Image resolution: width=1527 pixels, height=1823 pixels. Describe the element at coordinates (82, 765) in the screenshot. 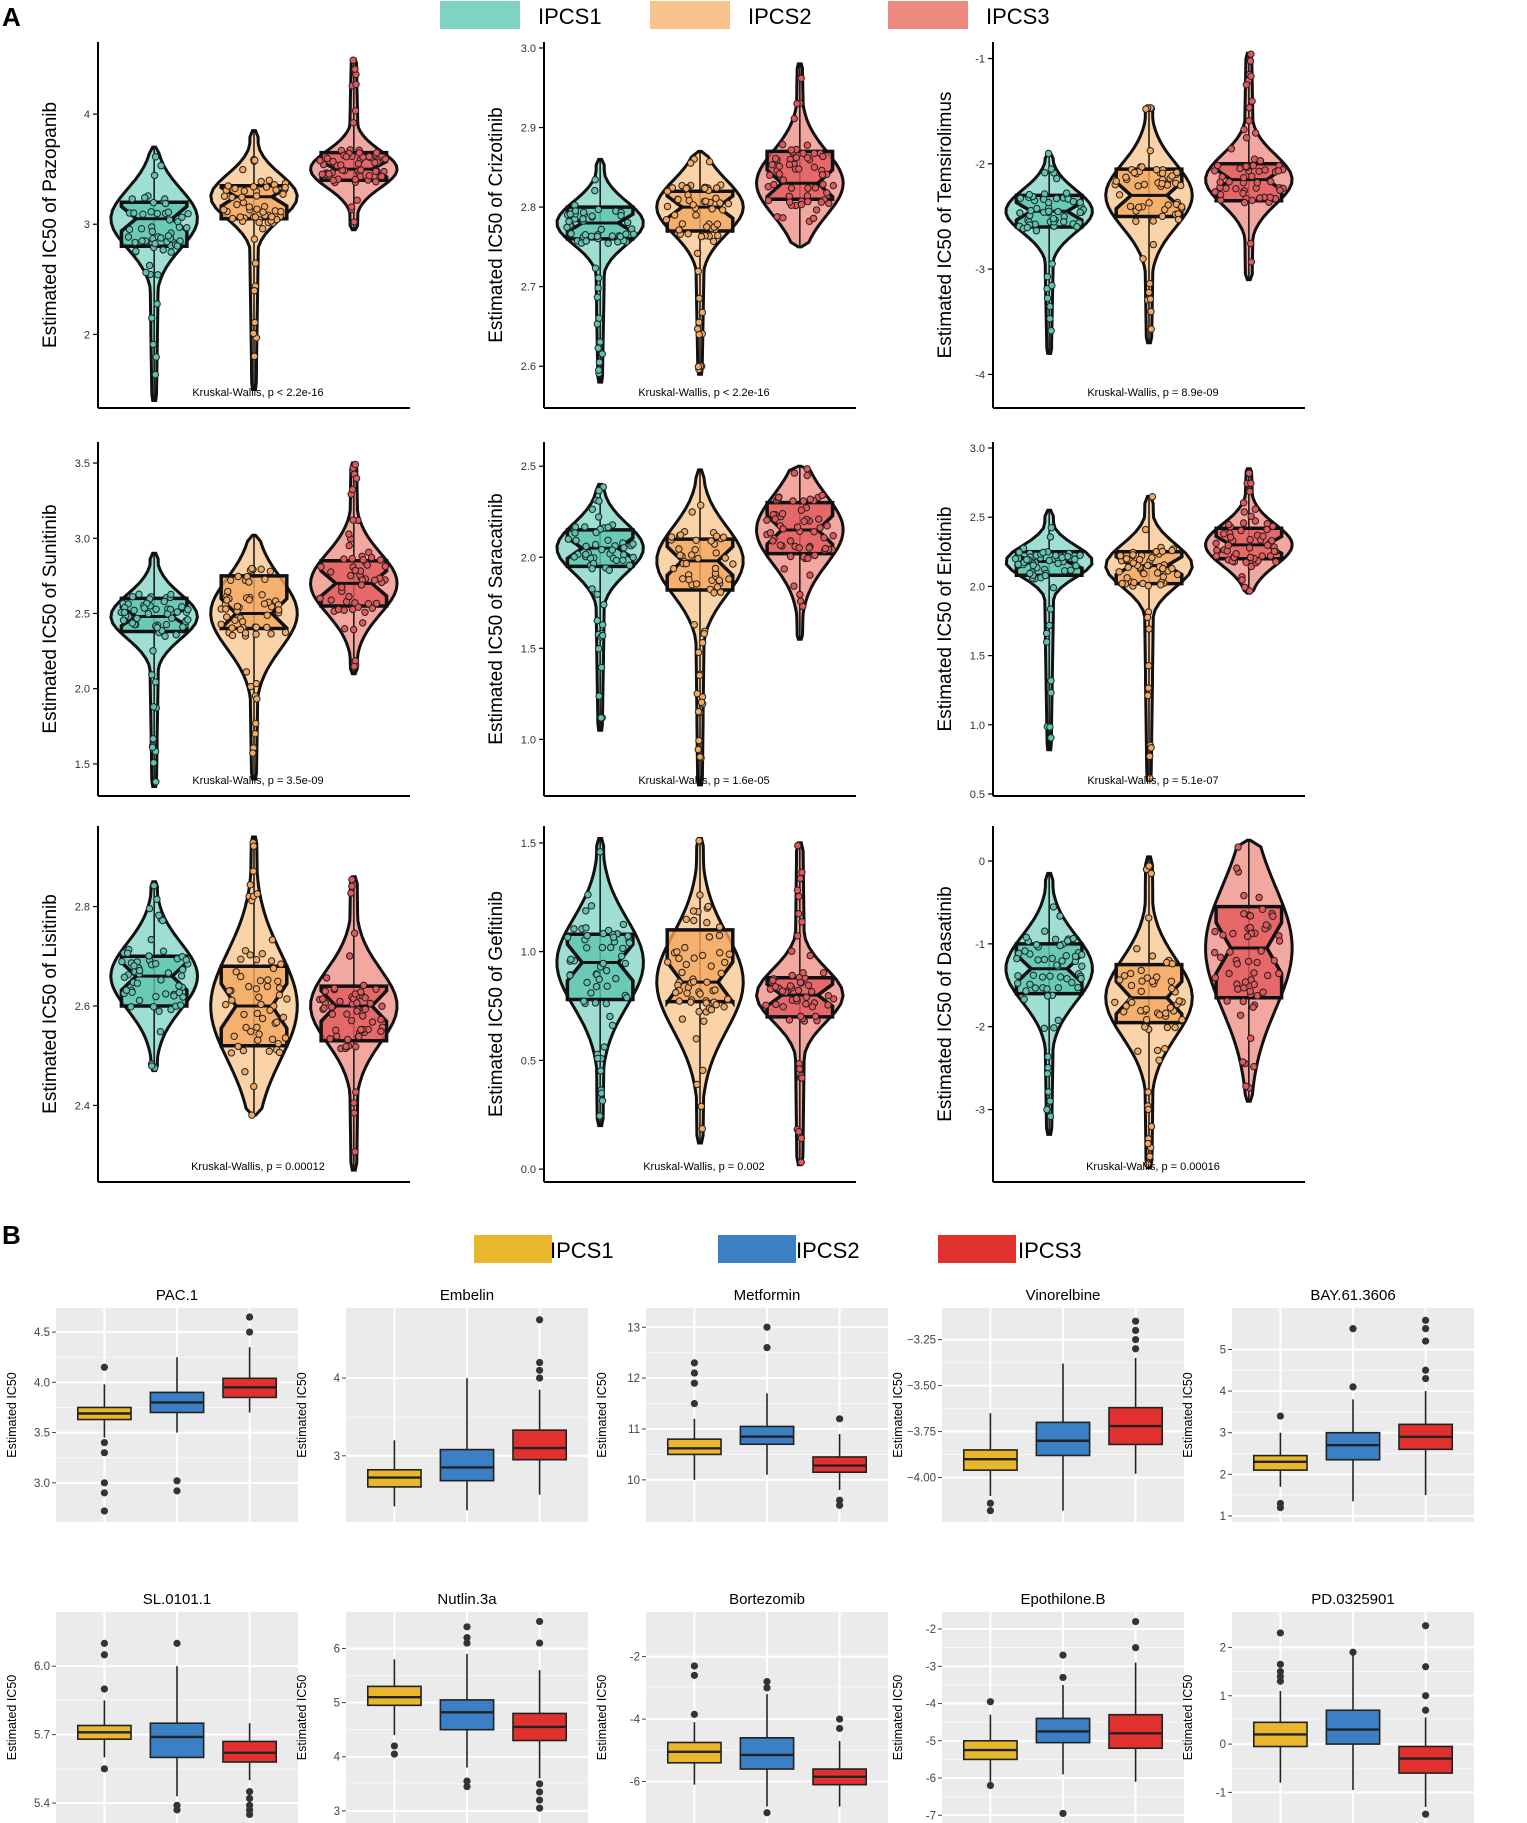

I see `y-tick-label: 1.5` at that location.